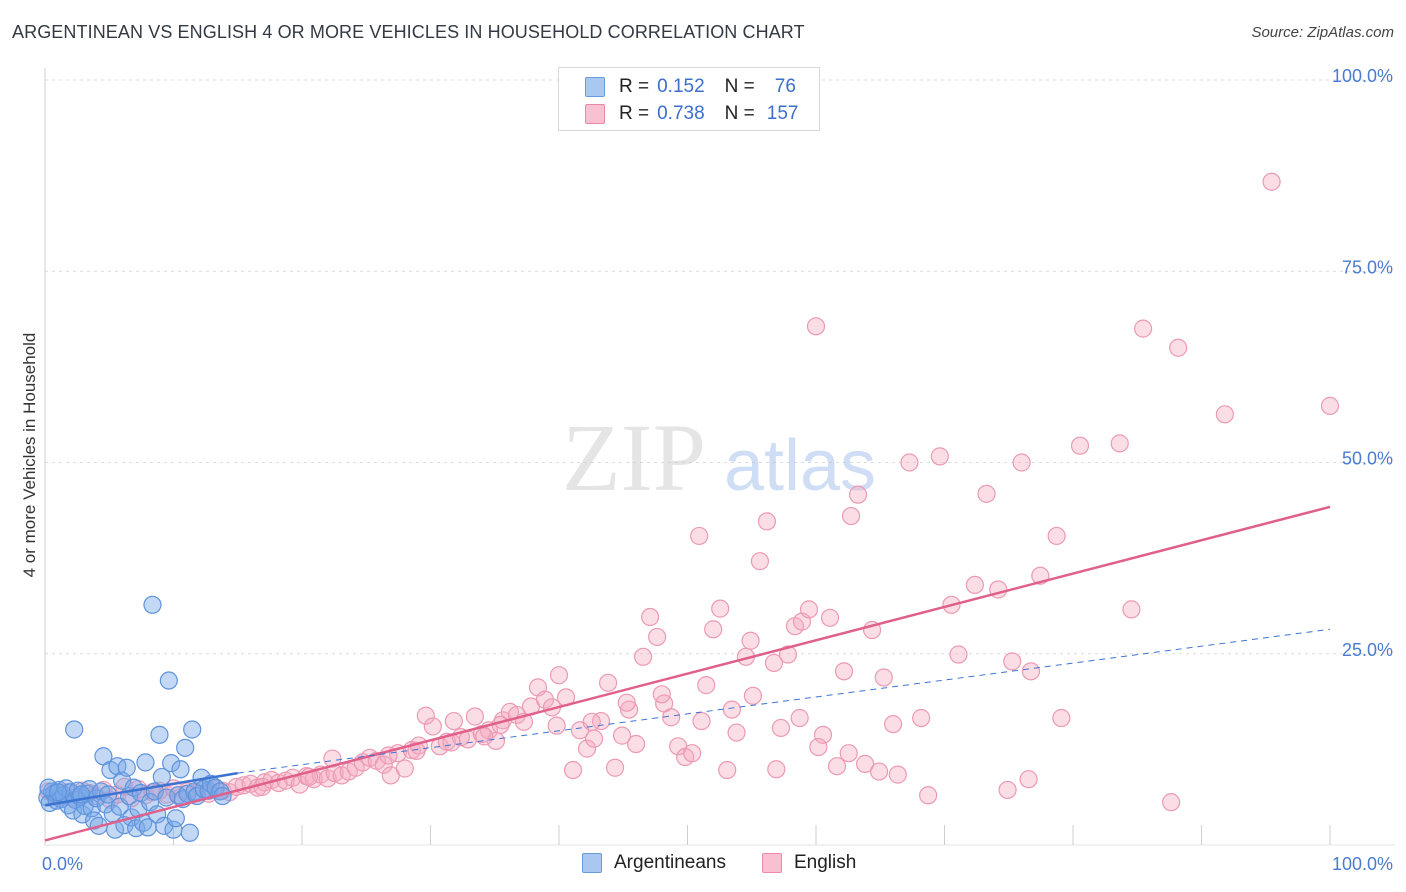  Describe the element at coordinates (62, 864) in the screenshot. I see `x-tick-label: 0.0%` at that location.